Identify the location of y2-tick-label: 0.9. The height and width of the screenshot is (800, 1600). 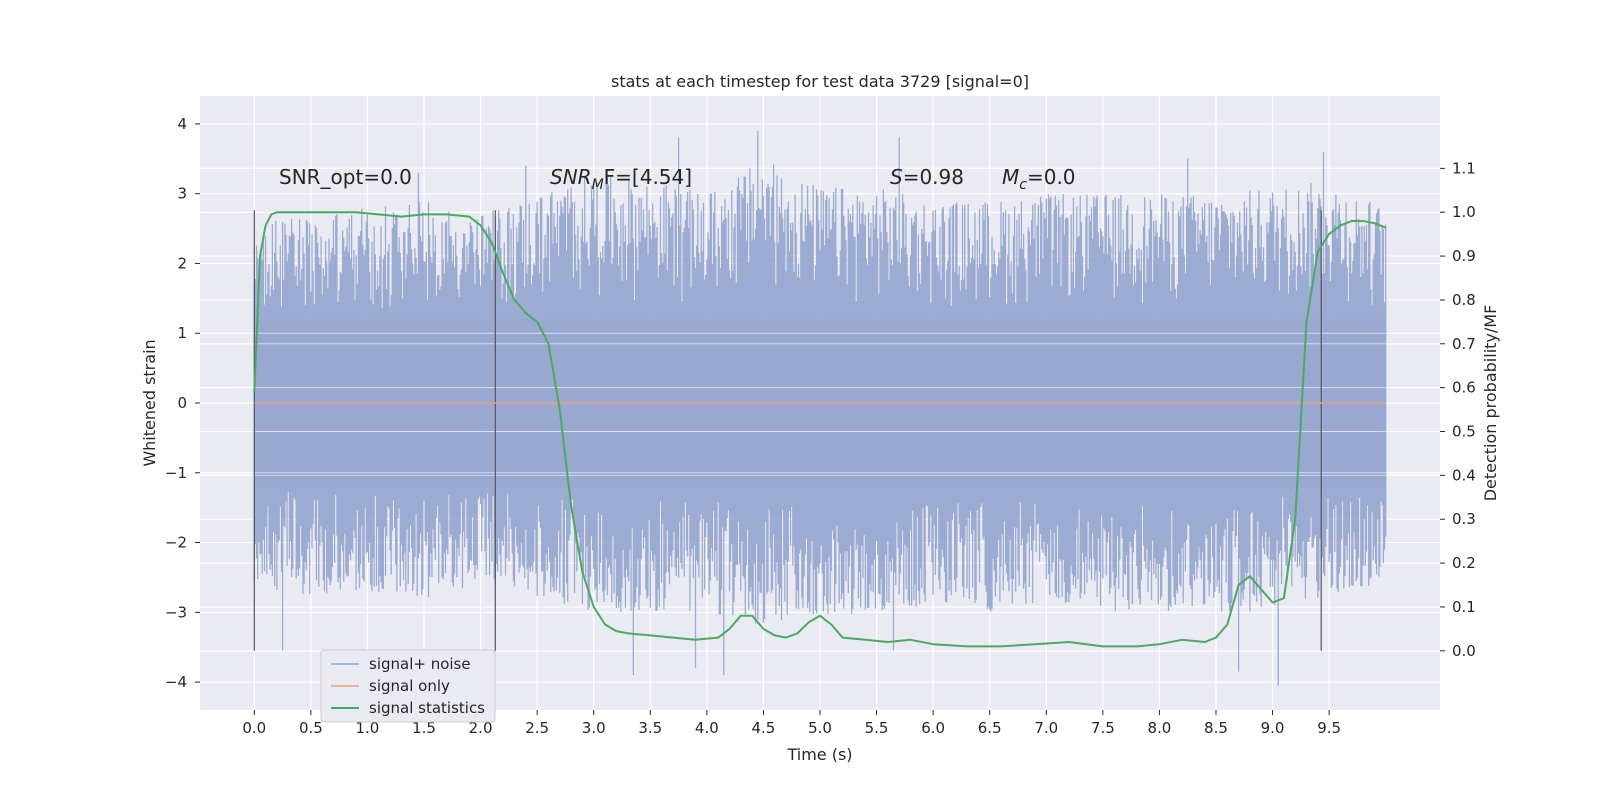
(1464, 256).